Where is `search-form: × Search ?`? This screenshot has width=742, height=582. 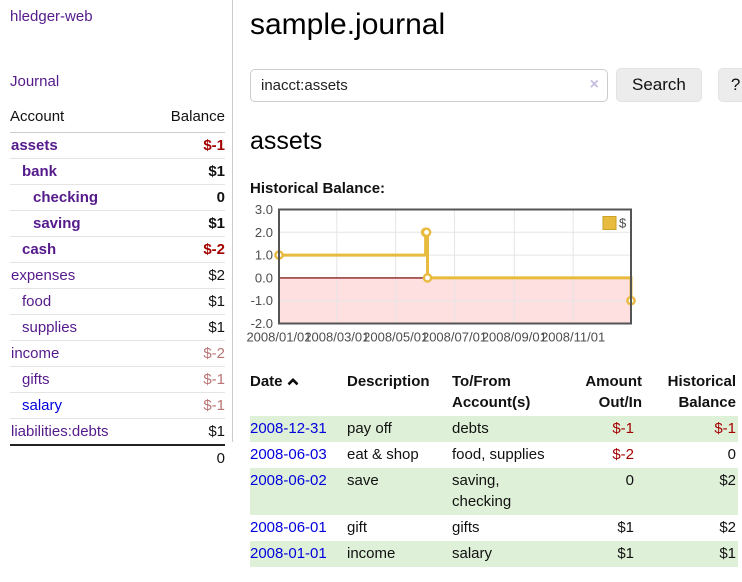 search-form: × Search ? is located at coordinates (496, 85).